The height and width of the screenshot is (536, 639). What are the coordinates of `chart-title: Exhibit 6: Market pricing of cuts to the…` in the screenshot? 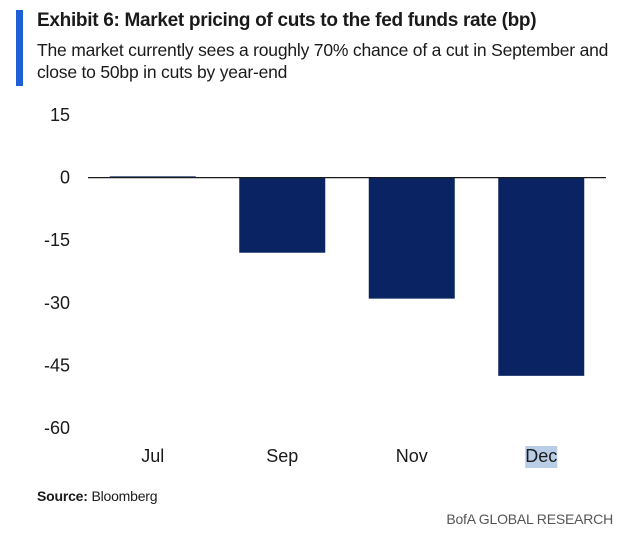 It's located at (287, 20).